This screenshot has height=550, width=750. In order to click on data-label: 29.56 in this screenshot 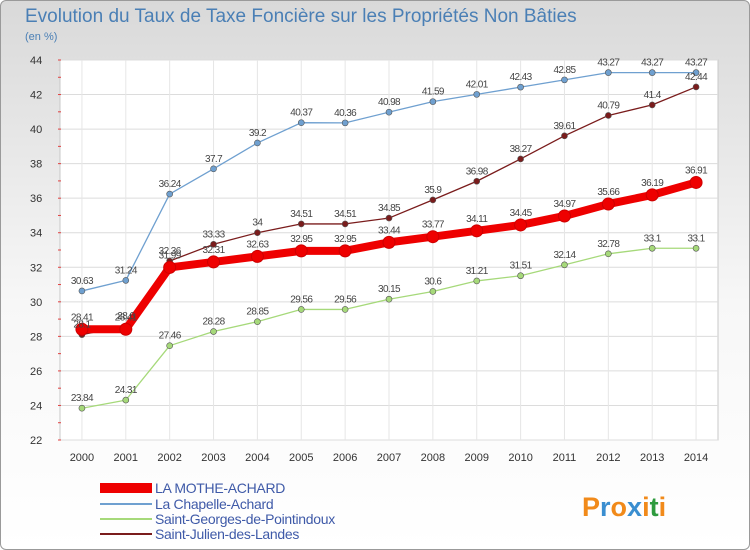, I will do `click(345, 299)`.